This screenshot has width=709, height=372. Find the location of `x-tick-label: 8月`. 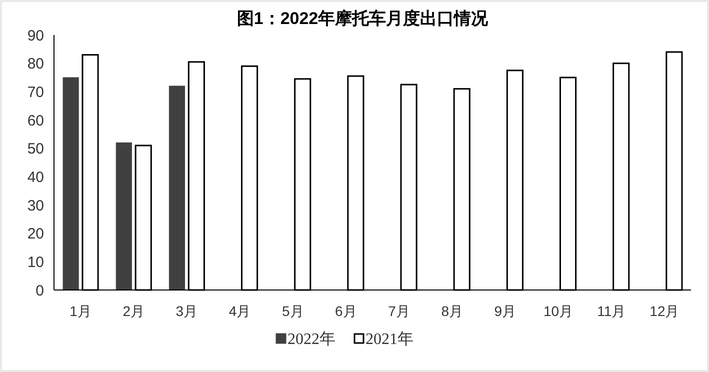

x-tick-label: 8月 is located at coordinates (452, 311).